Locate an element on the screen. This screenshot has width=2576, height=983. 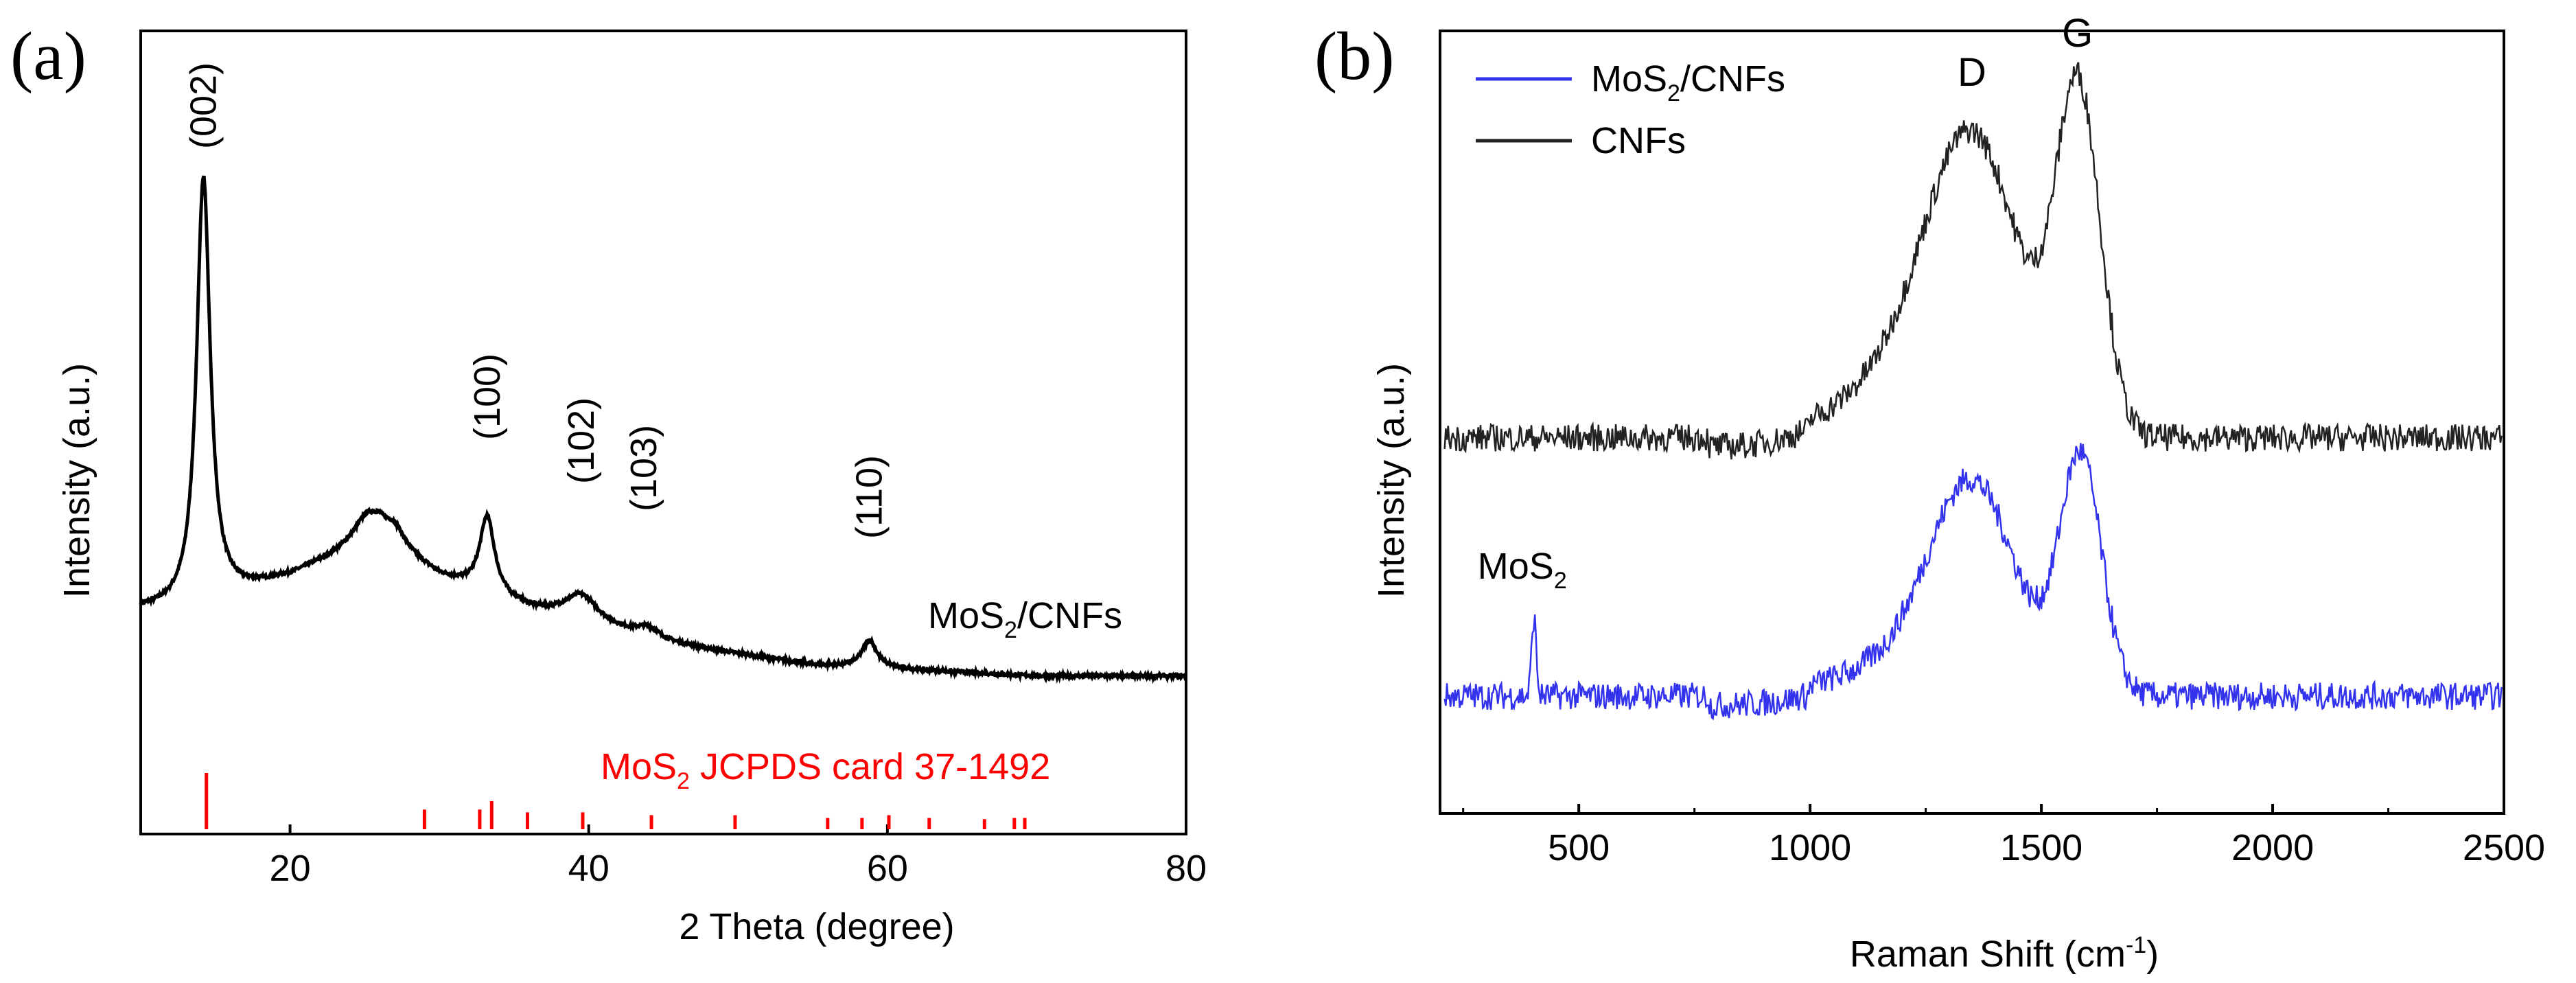
panel-b-peak-annotation: G is located at coordinates (2077, 33).